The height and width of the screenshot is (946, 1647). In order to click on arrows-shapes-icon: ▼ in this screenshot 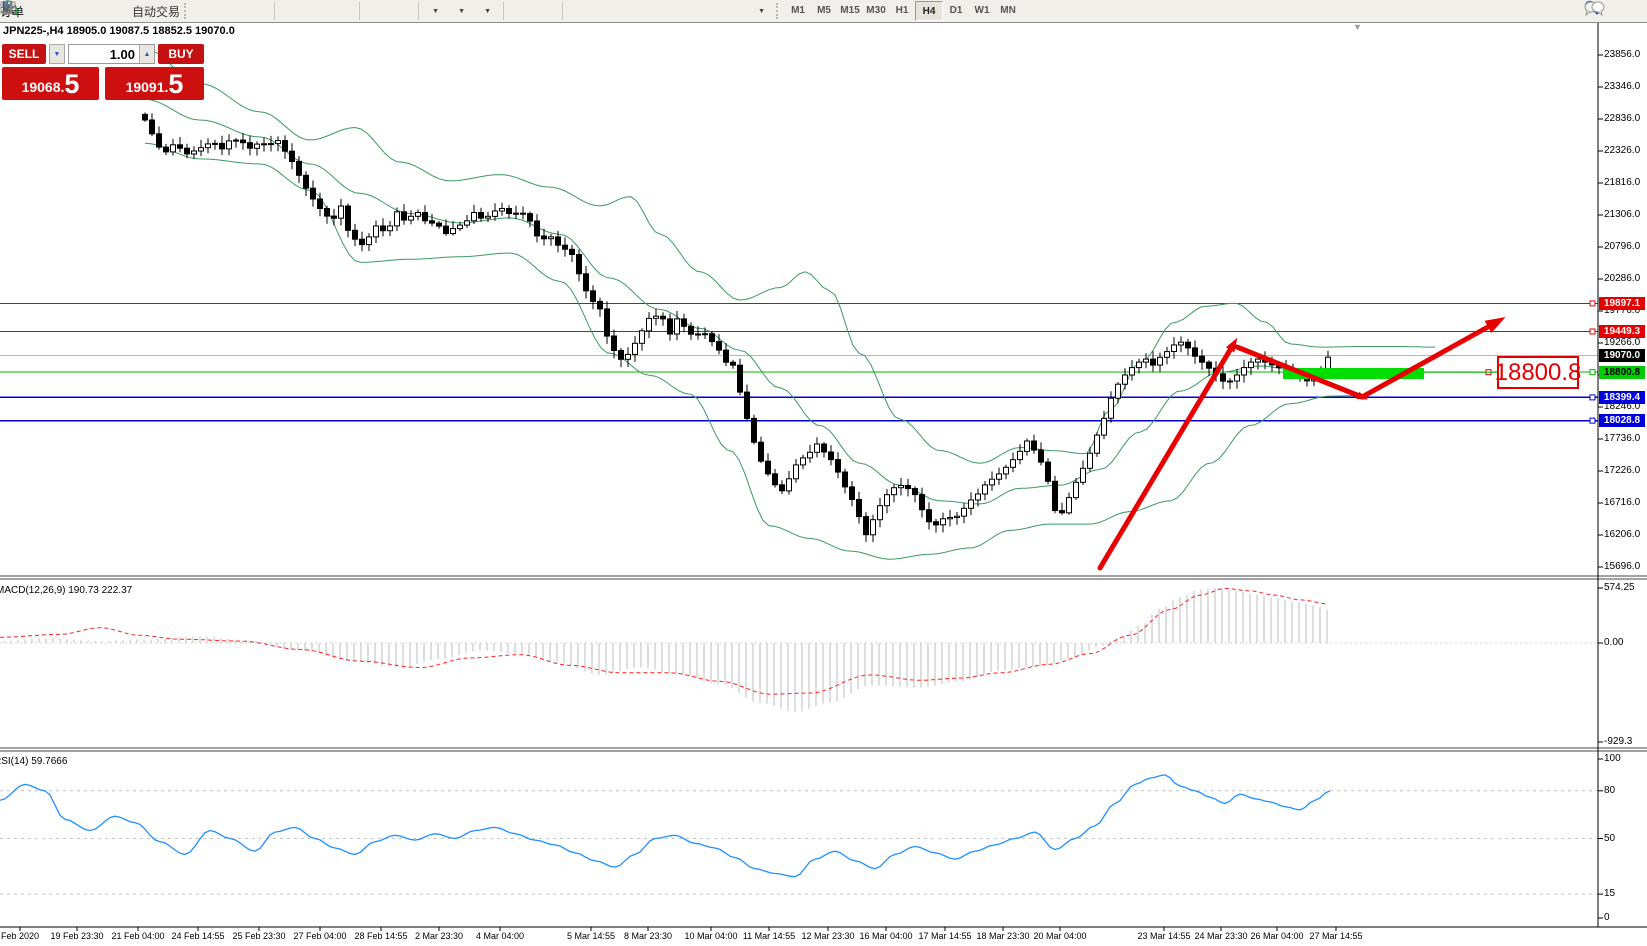, I will do `click(388, 11)`.